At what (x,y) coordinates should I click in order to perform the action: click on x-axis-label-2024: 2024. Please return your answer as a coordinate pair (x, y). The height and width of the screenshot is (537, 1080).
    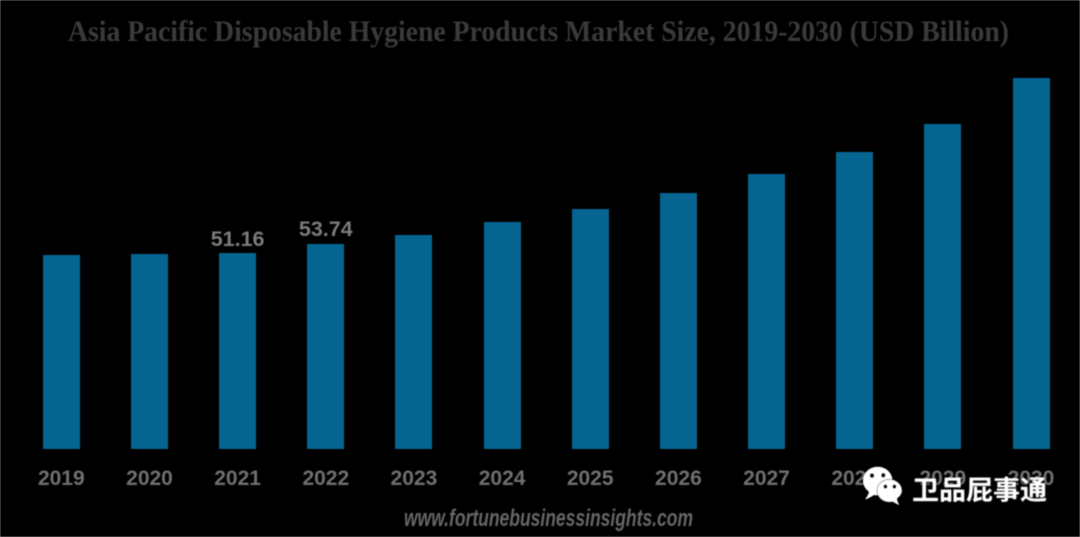
    Looking at the image, I should click on (502, 478).